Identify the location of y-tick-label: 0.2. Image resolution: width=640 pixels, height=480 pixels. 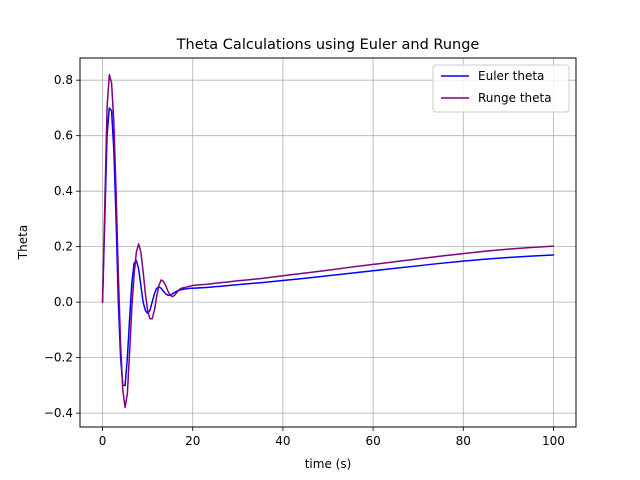
(63, 247).